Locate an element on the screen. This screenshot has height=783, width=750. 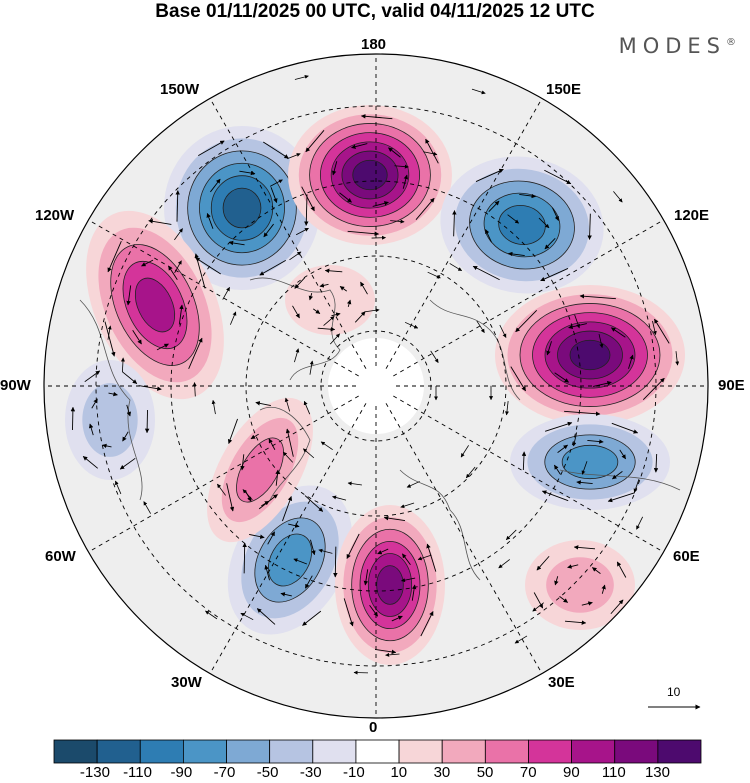
lon-label-90e: 90E is located at coordinates (731, 385).